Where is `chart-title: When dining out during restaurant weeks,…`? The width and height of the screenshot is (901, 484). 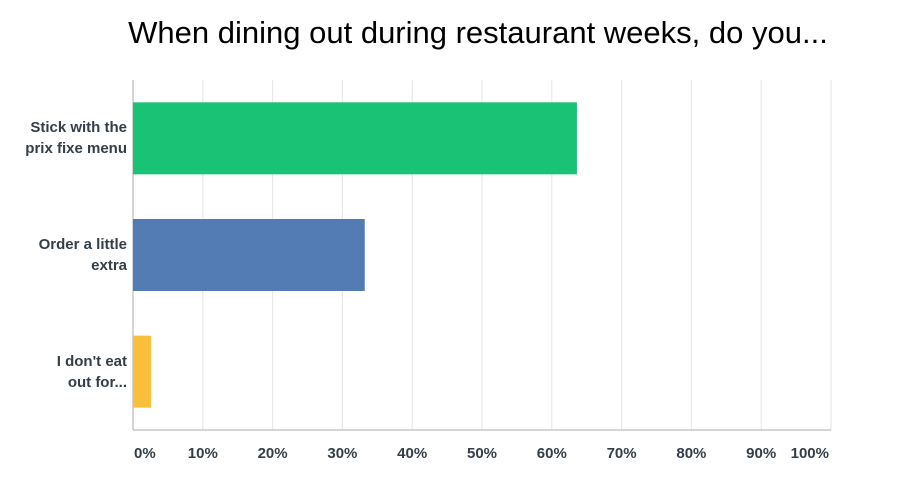 chart-title: When dining out during restaurant weeks,… is located at coordinates (478, 32).